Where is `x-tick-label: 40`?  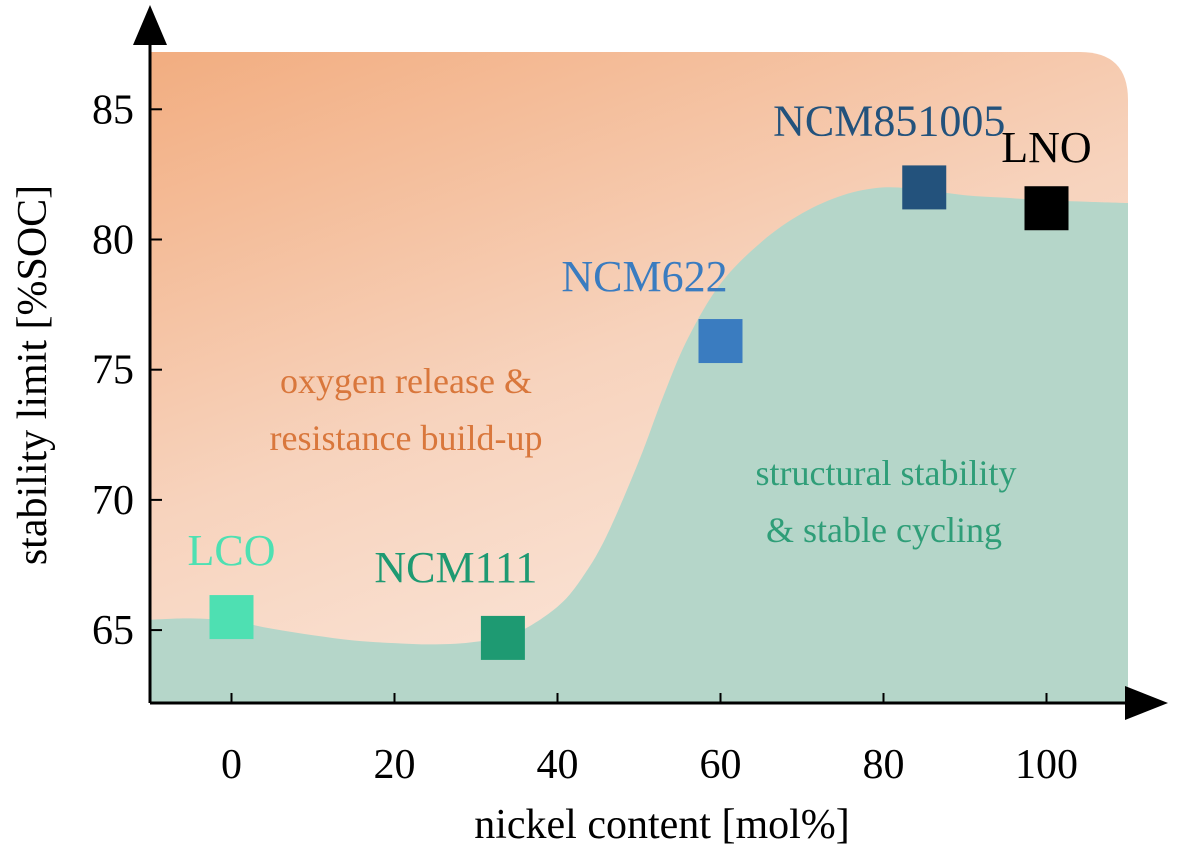 x-tick-label: 40 is located at coordinates (558, 765).